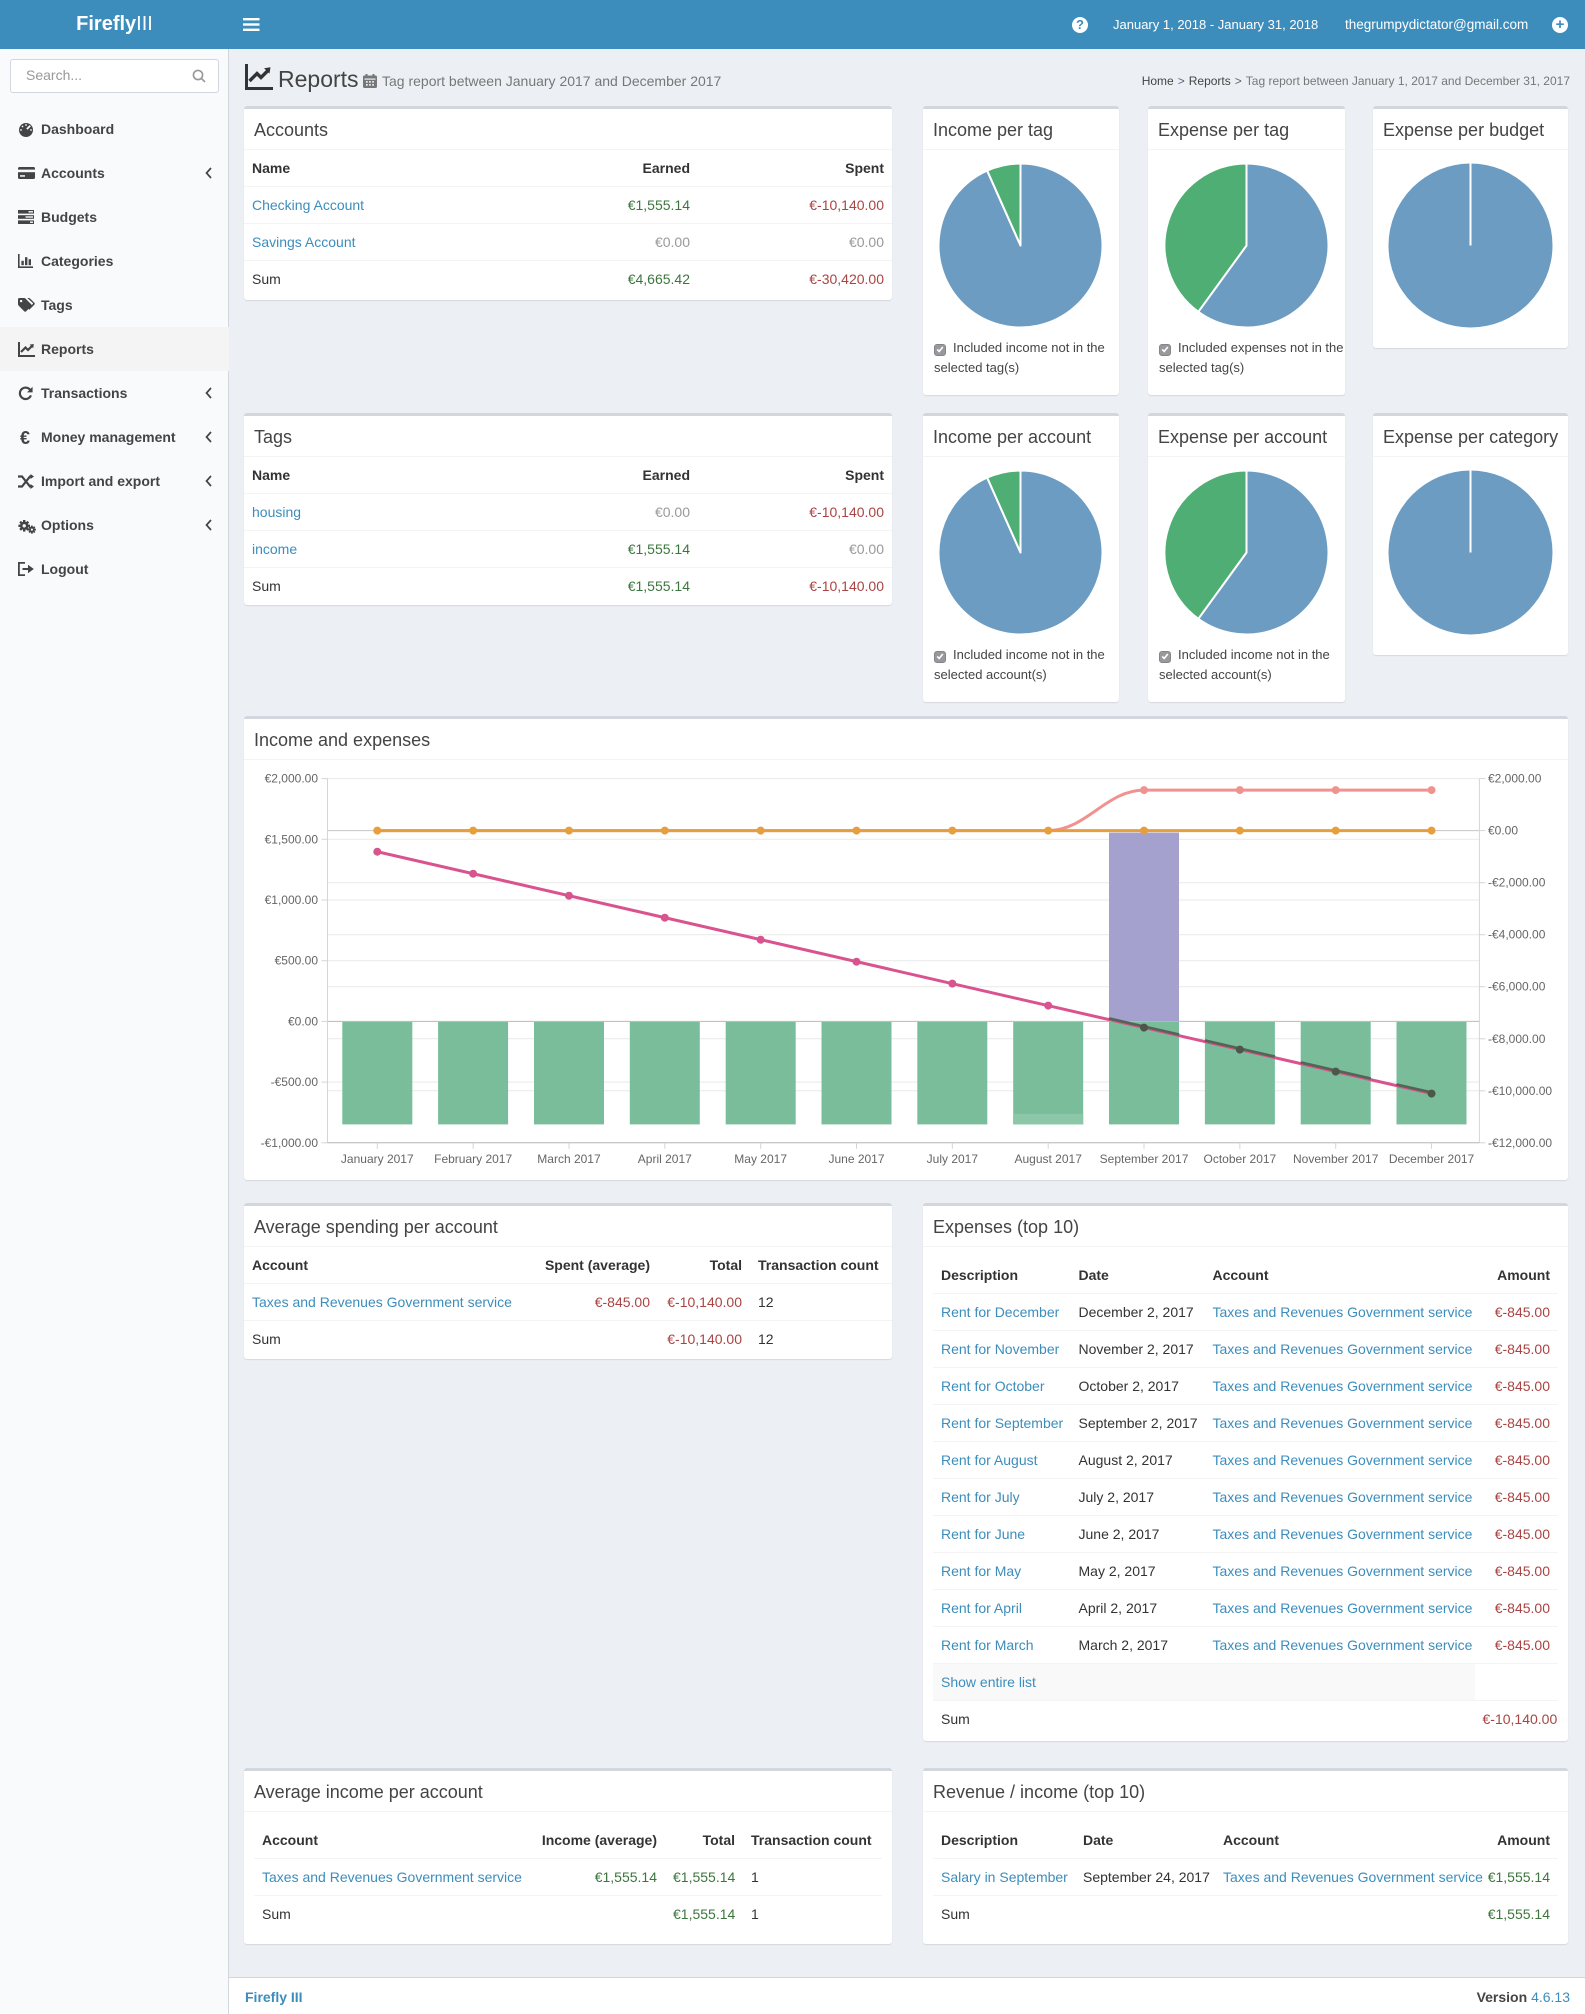  Describe the element at coordinates (292, 900) in the screenshot. I see `svg-text: €1,000.00` at that location.